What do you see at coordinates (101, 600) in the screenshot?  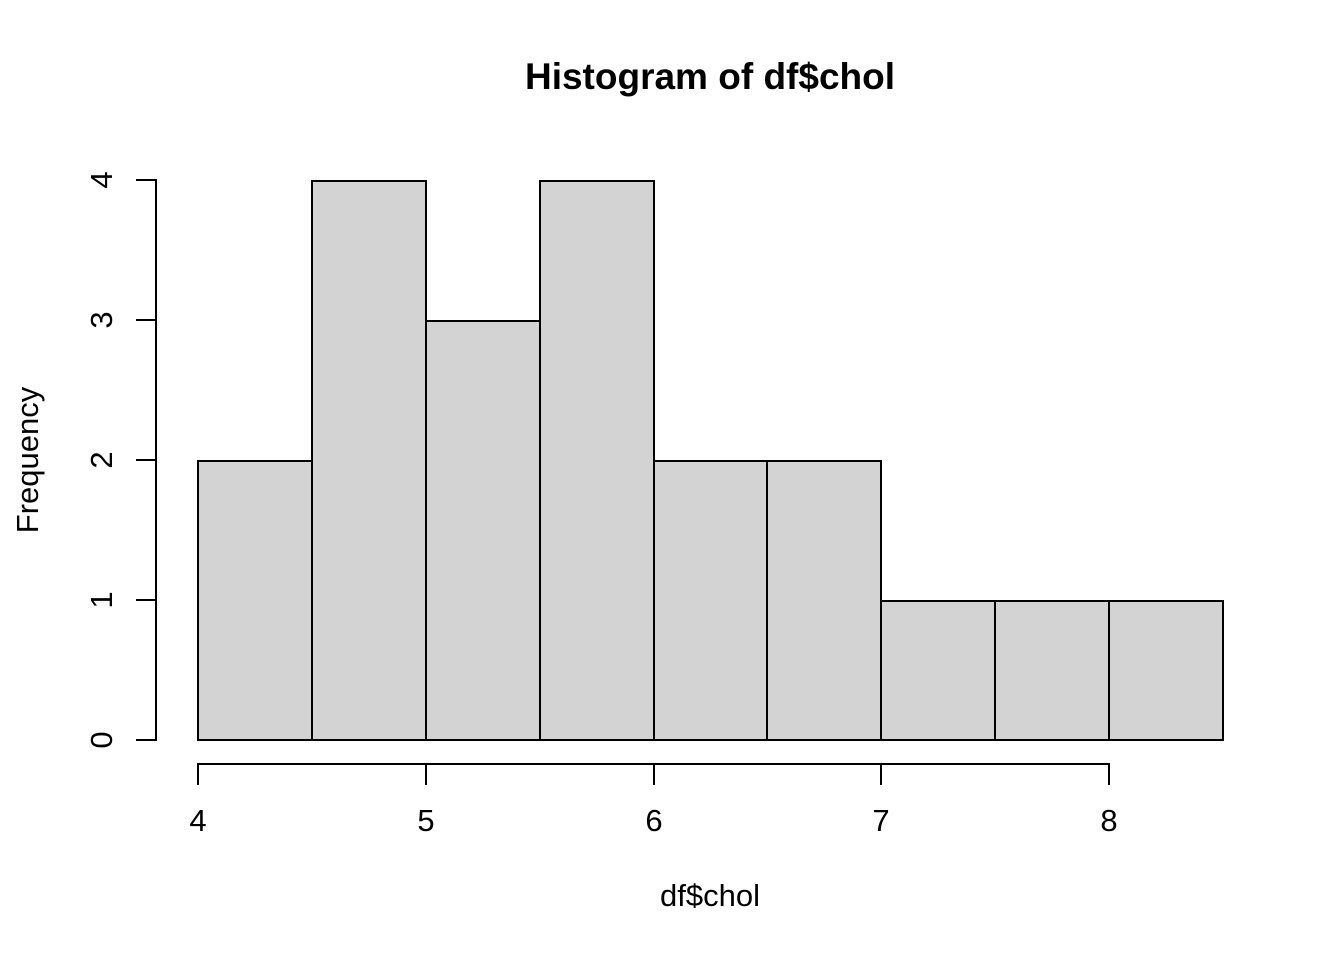 I see `y-tick-label: 1` at bounding box center [101, 600].